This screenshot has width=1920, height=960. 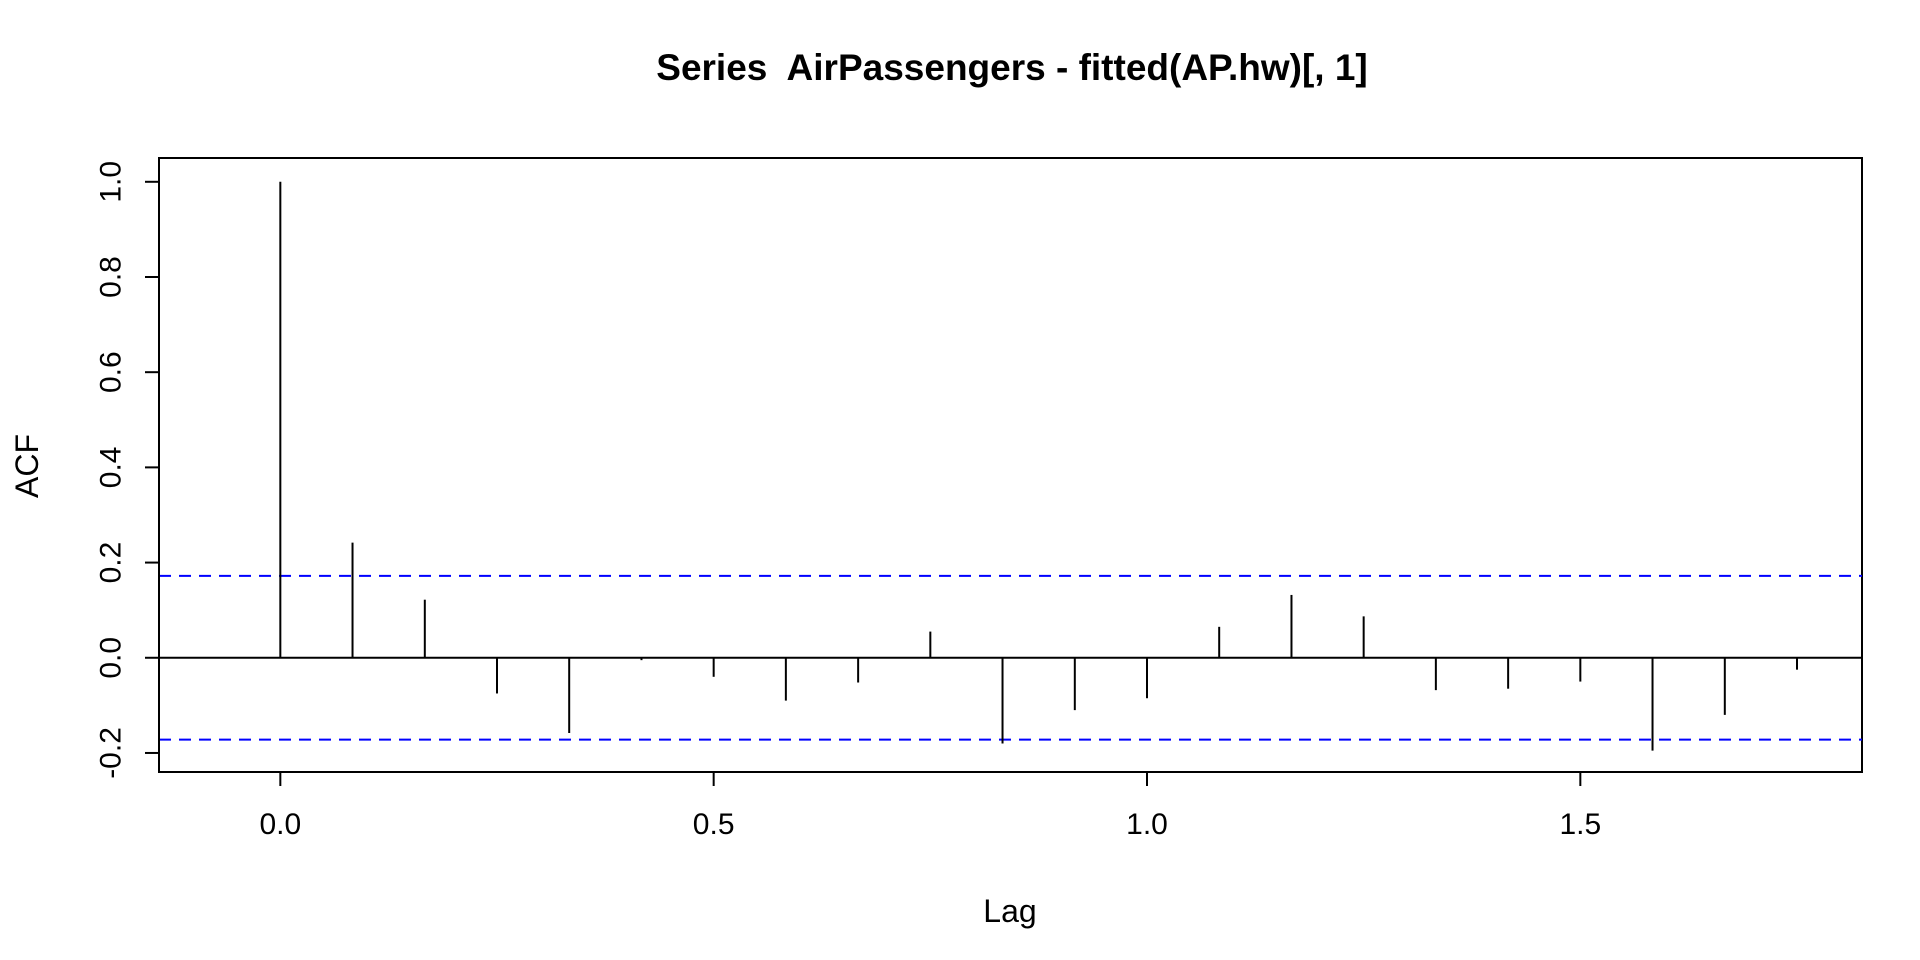 I want to click on y-tick-label: 0.6, so click(x=111, y=372).